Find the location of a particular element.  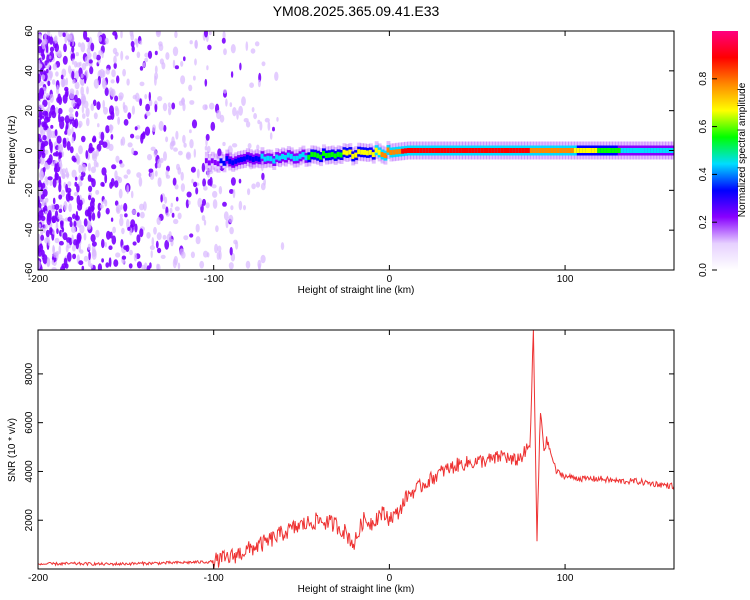

snr-y-tick-label: 6000 is located at coordinates (29, 422).